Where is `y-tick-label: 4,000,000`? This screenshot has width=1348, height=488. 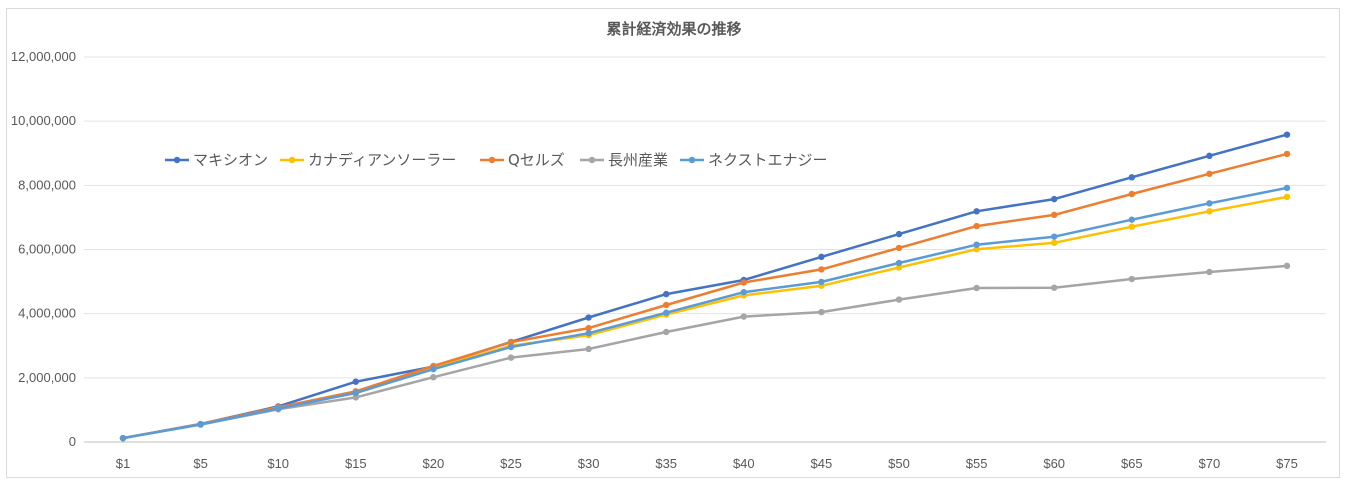 y-tick-label: 4,000,000 is located at coordinates (47, 313).